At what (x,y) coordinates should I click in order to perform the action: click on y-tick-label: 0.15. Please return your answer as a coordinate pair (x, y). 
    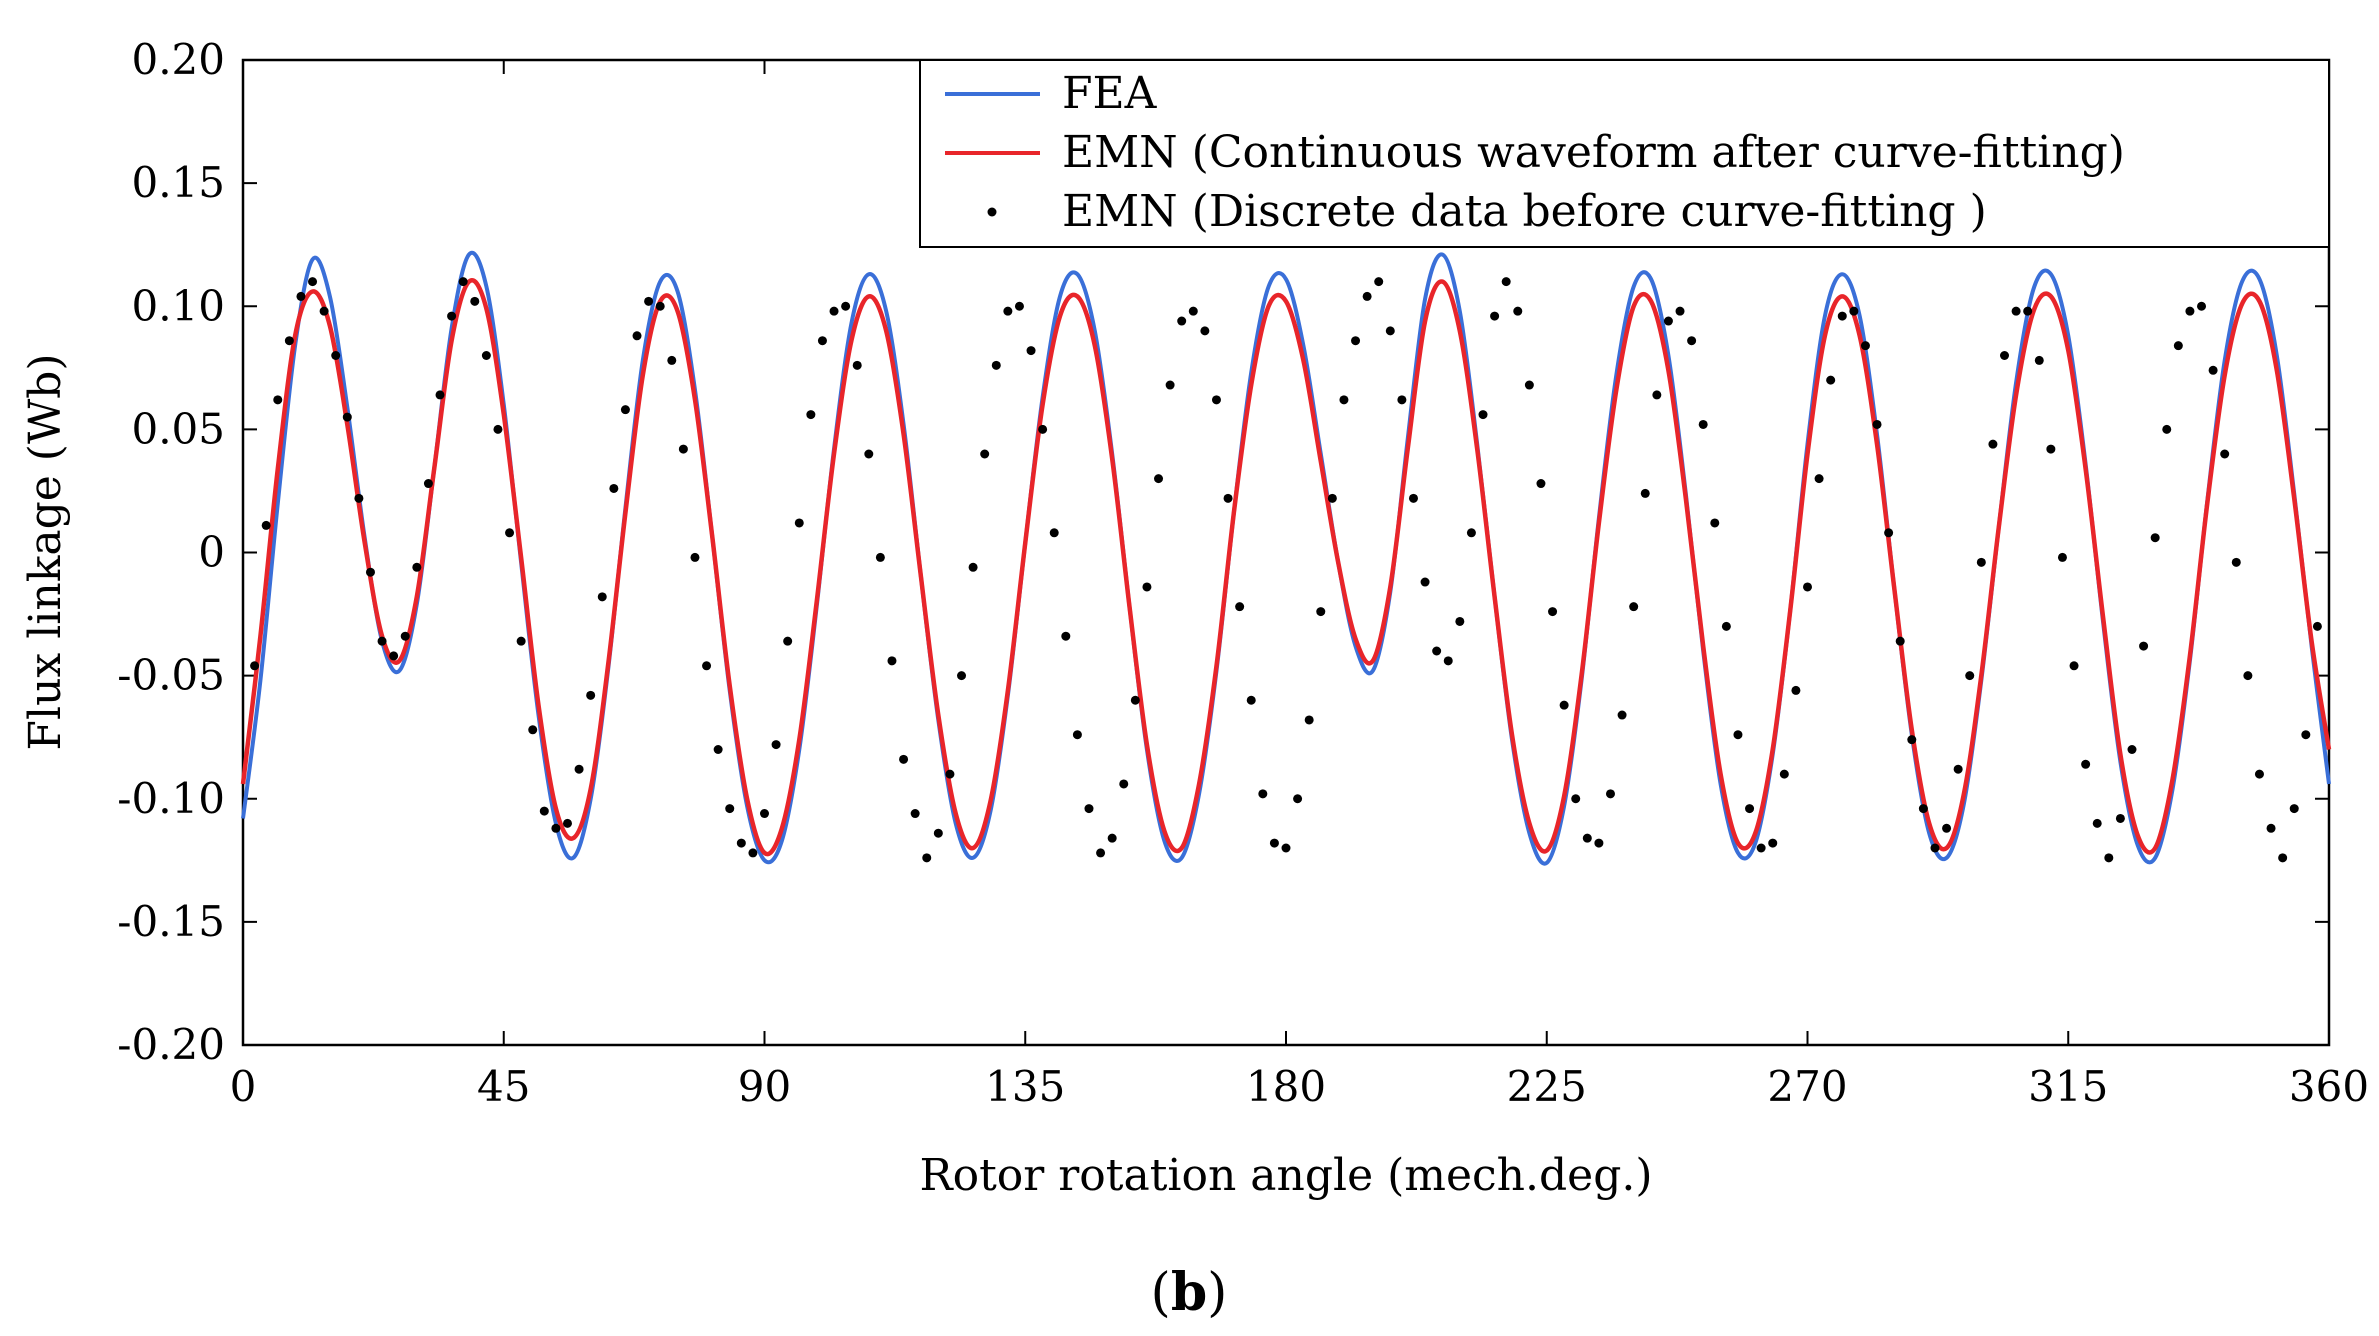
    Looking at the image, I should click on (178, 182).